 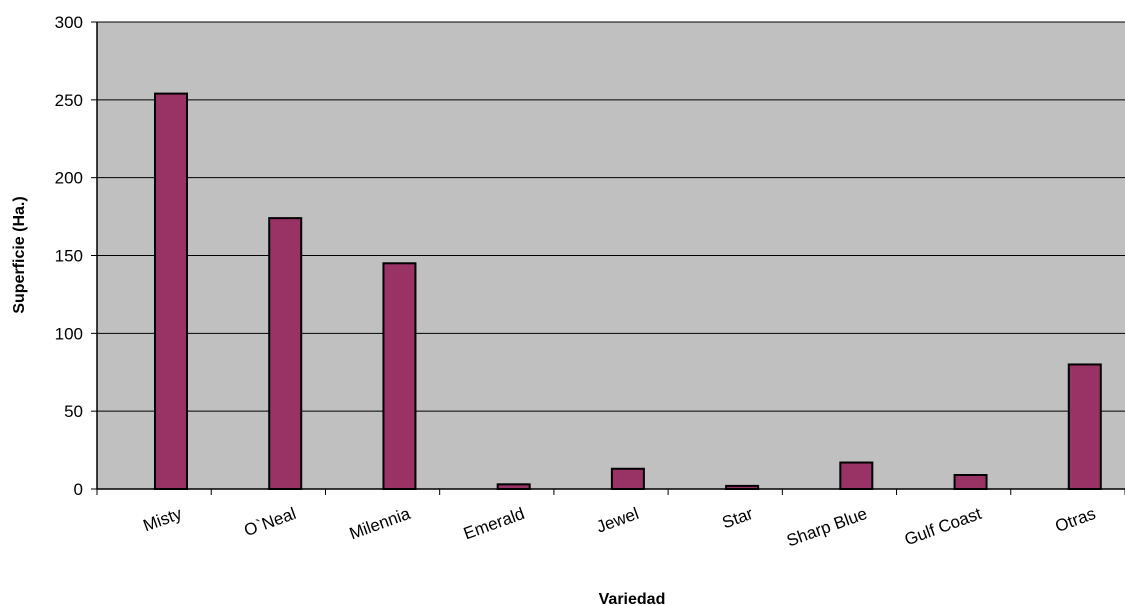 What do you see at coordinates (856, 475) in the screenshot?
I see `bar-sharp-blue` at bounding box center [856, 475].